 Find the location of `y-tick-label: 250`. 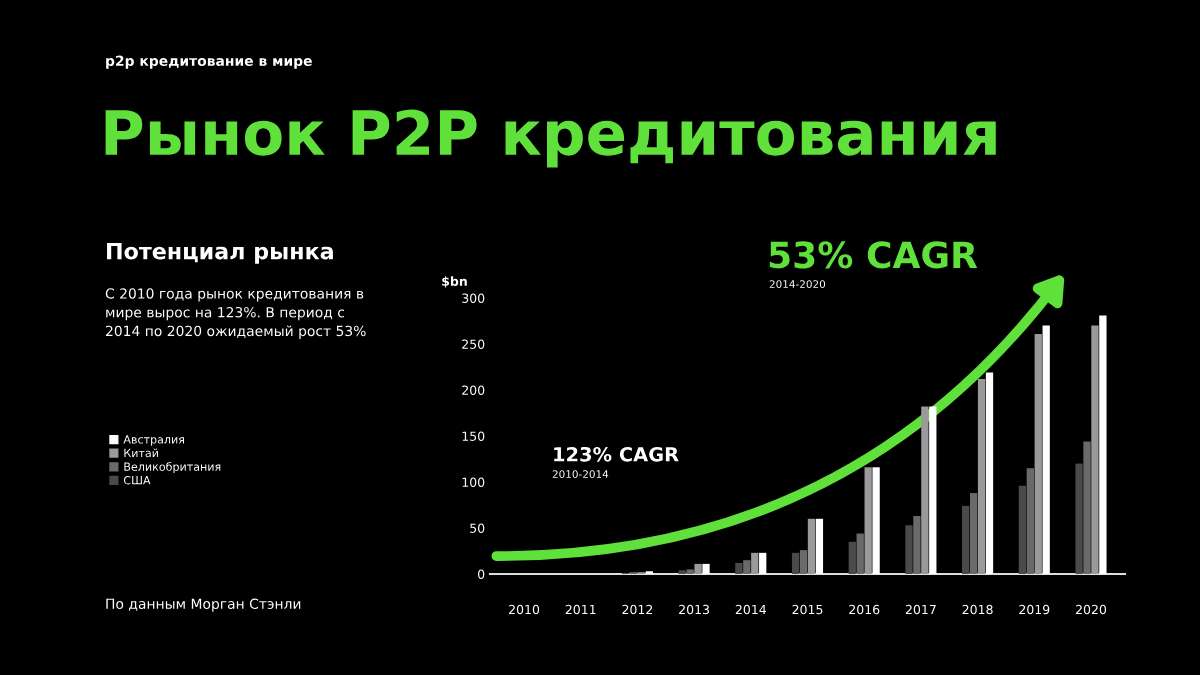

y-tick-label: 250 is located at coordinates (473, 344).